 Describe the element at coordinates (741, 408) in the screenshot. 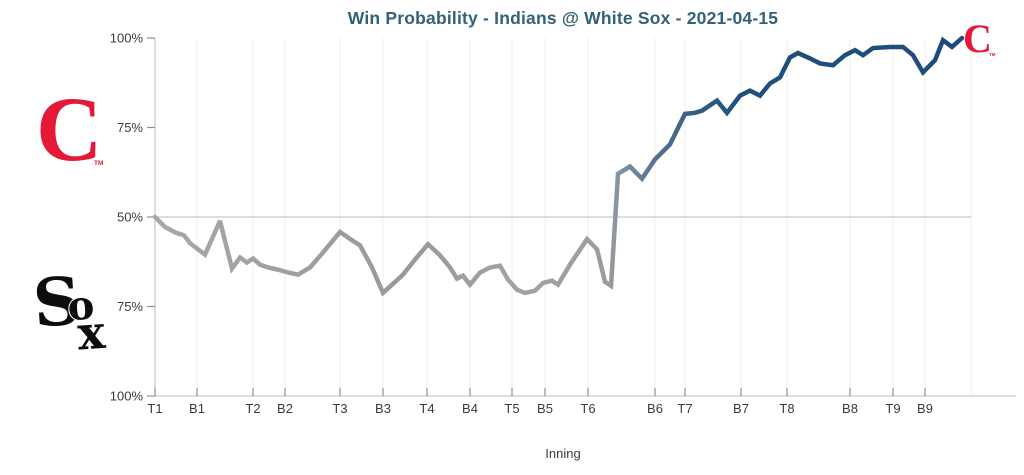

I see `x-tick-label: B7` at that location.